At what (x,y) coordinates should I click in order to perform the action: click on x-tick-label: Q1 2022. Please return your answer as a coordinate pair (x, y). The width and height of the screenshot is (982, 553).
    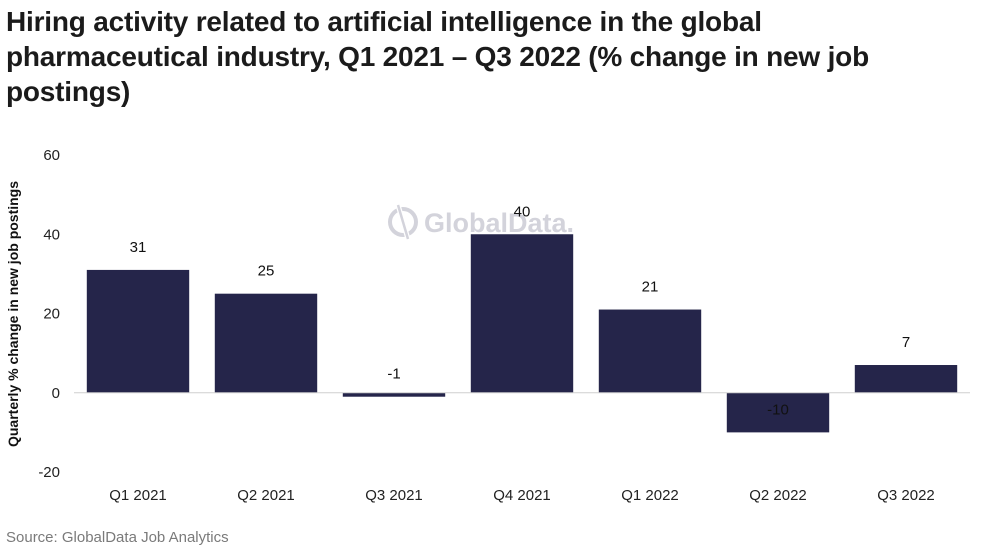
    Looking at the image, I should click on (650, 495).